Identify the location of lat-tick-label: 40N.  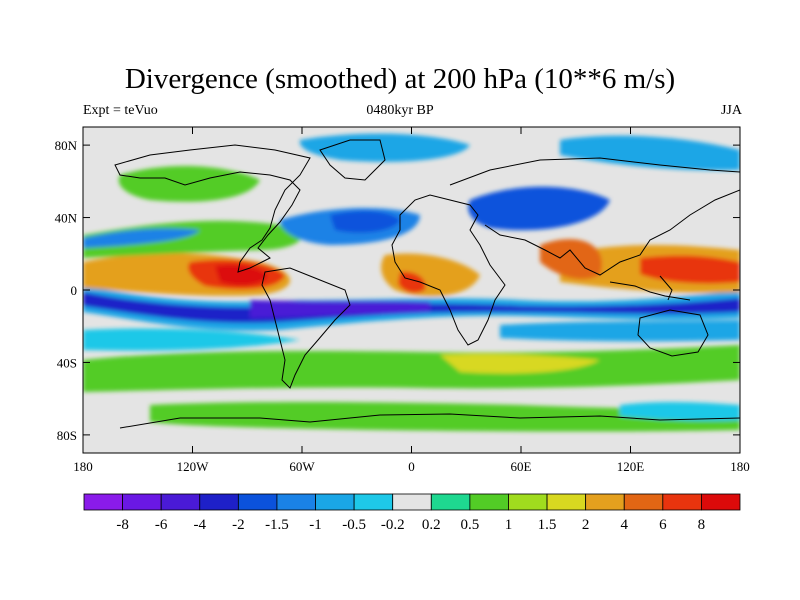
(66, 218).